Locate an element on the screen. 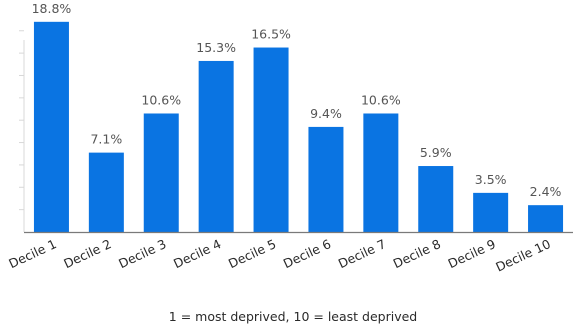  value-label: 2.4% is located at coordinates (546, 191).